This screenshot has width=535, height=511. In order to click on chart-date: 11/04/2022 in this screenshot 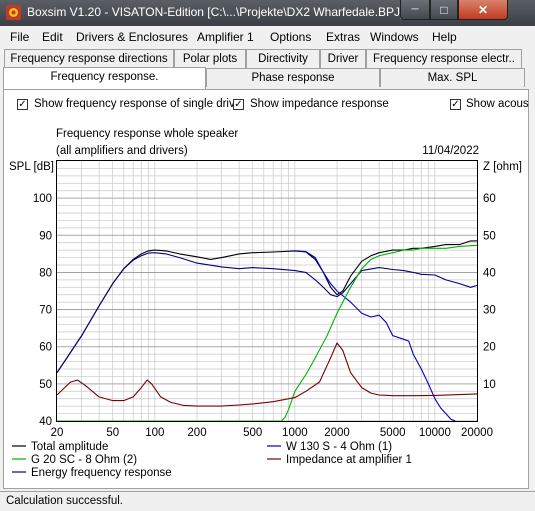, I will do `click(450, 151)`.